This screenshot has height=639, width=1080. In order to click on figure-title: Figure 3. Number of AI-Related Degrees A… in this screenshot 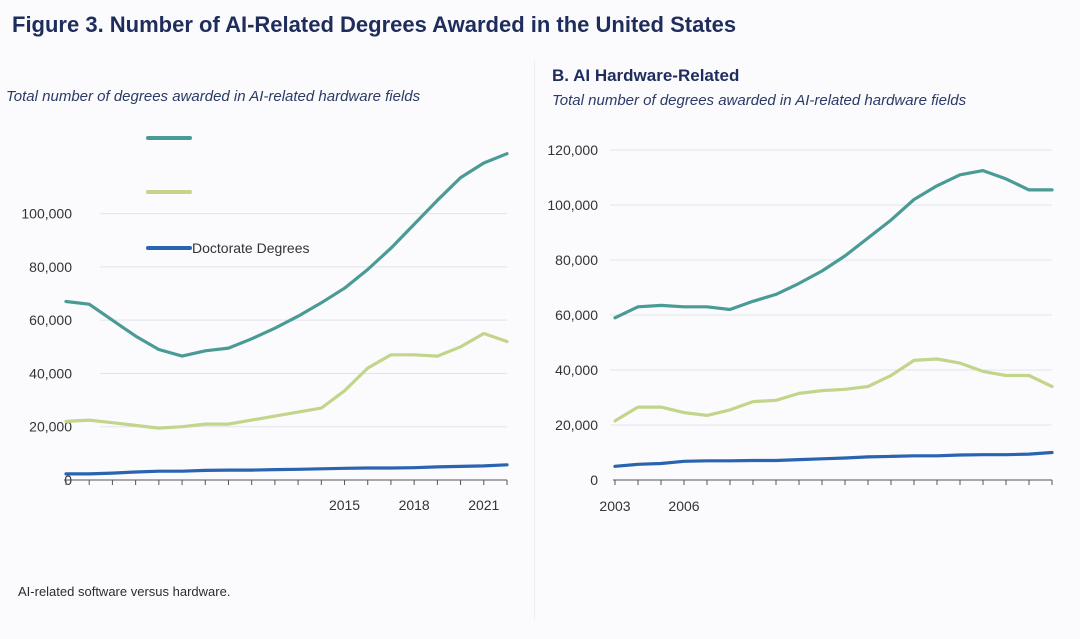, I will do `click(374, 24)`.